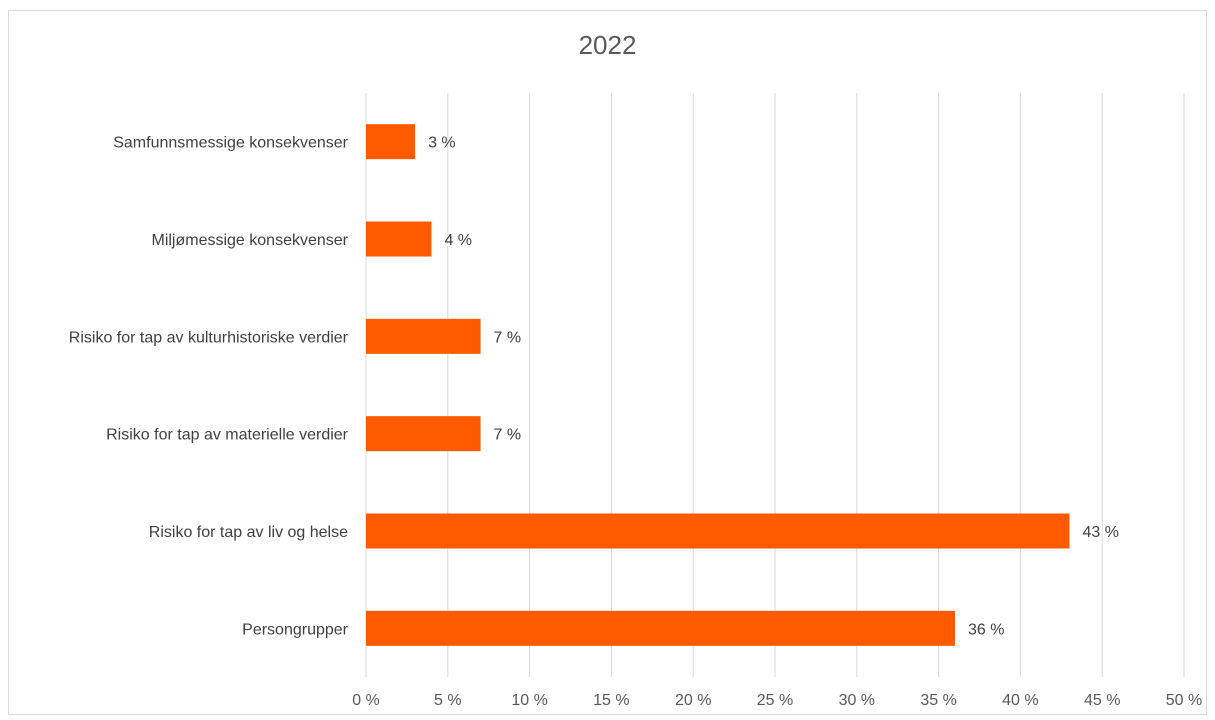 This screenshot has height=720, width=1215. Describe the element at coordinates (529, 700) in the screenshot. I see `x-tick-label: 10 %` at that location.